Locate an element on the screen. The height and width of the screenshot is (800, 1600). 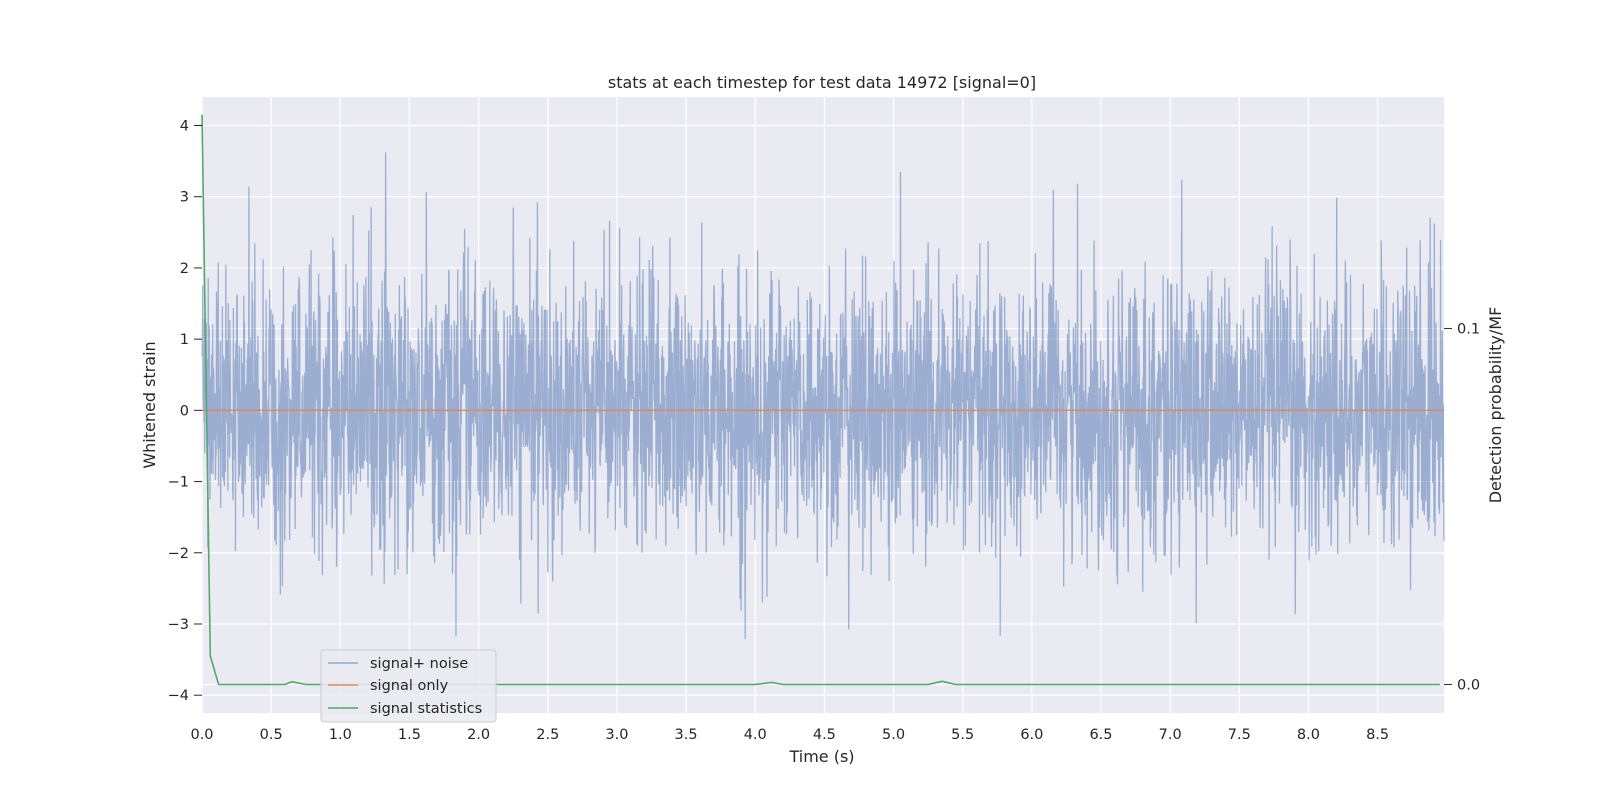
y-tick-label: 3 is located at coordinates (184, 198).